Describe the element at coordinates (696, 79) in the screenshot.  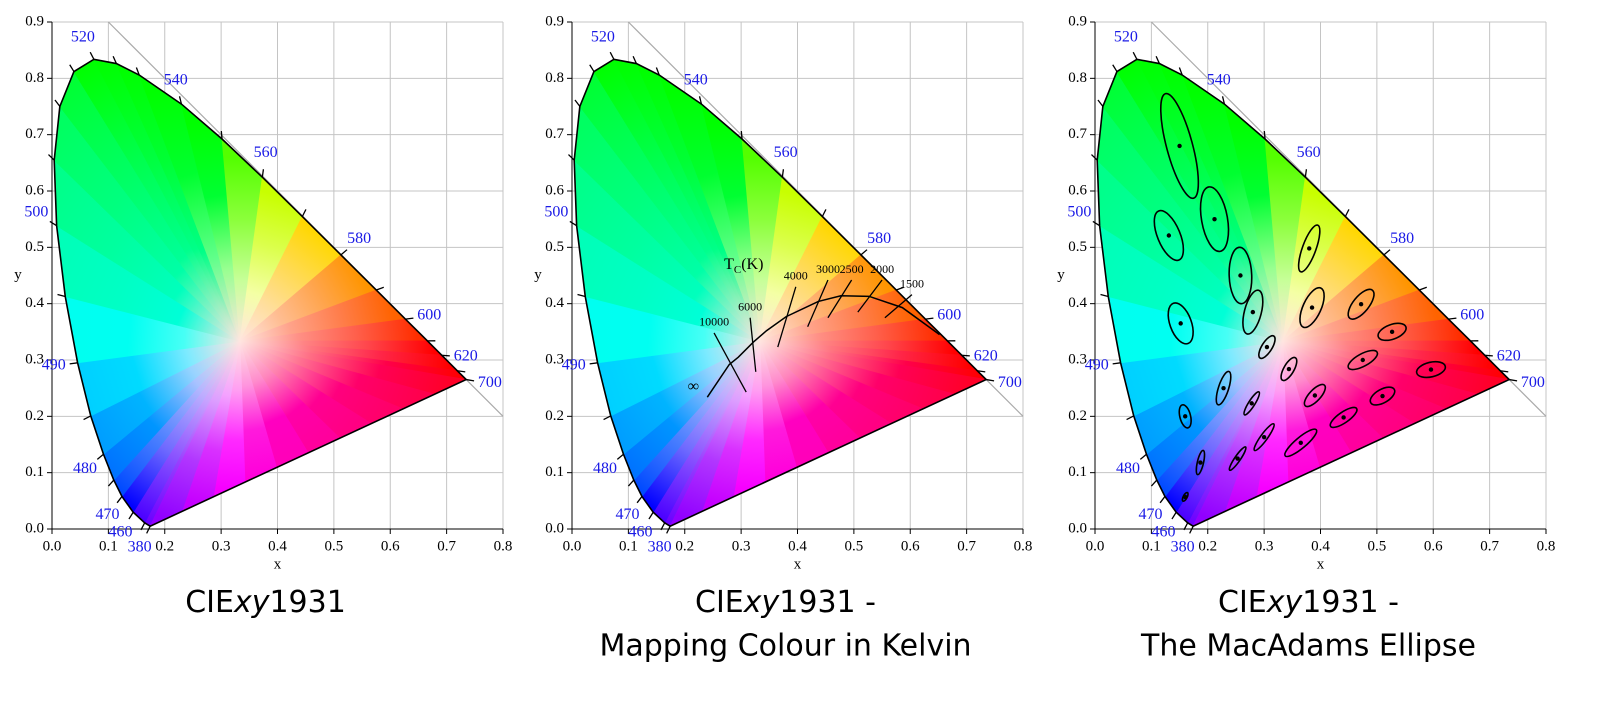
I see `wavelength-label: 540` at that location.